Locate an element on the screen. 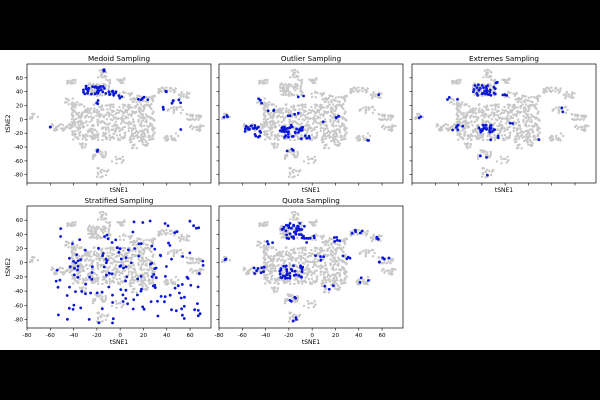  x-tick-label: -20 is located at coordinates (97, 336).